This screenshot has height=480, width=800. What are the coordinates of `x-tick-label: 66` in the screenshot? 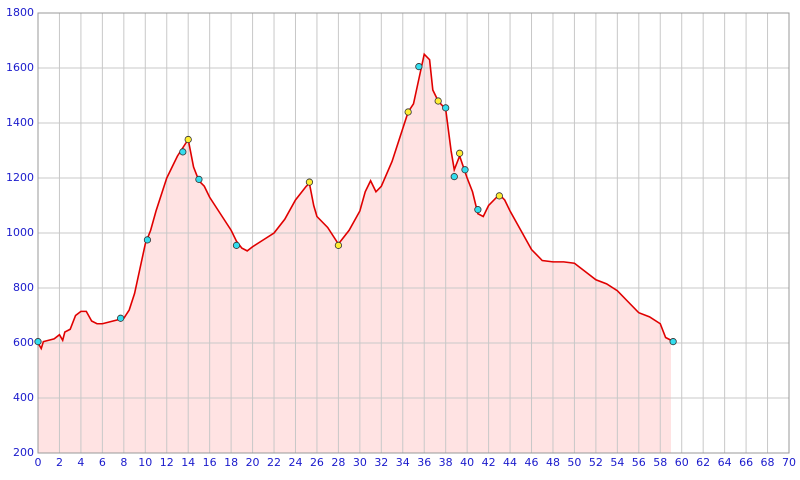 It's located at (746, 462).